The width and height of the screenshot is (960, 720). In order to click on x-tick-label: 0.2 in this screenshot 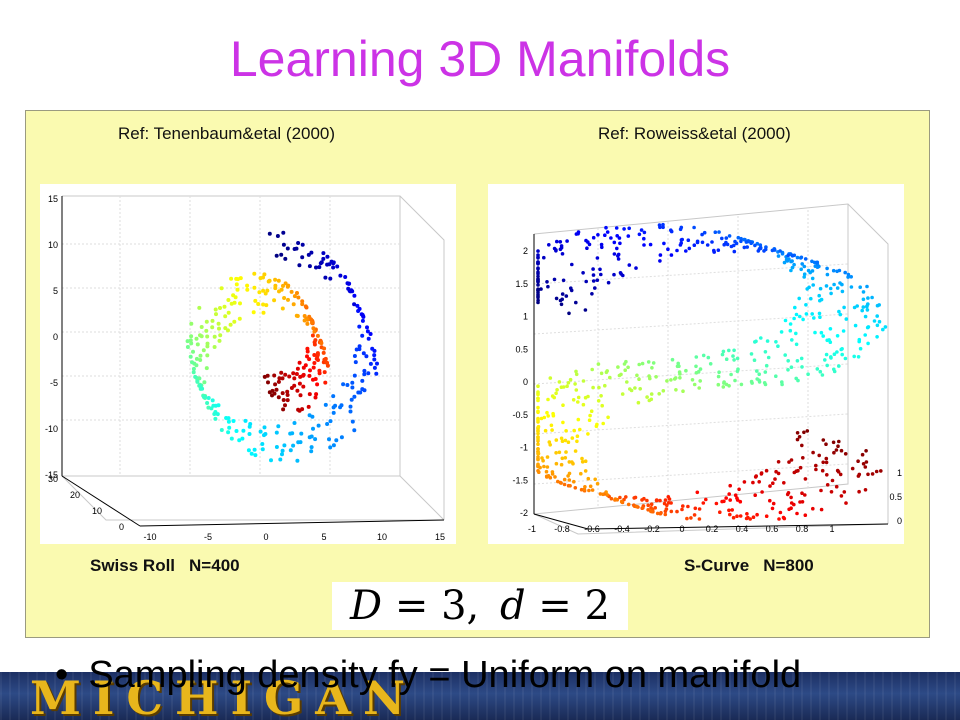, I will do `click(712, 529)`.